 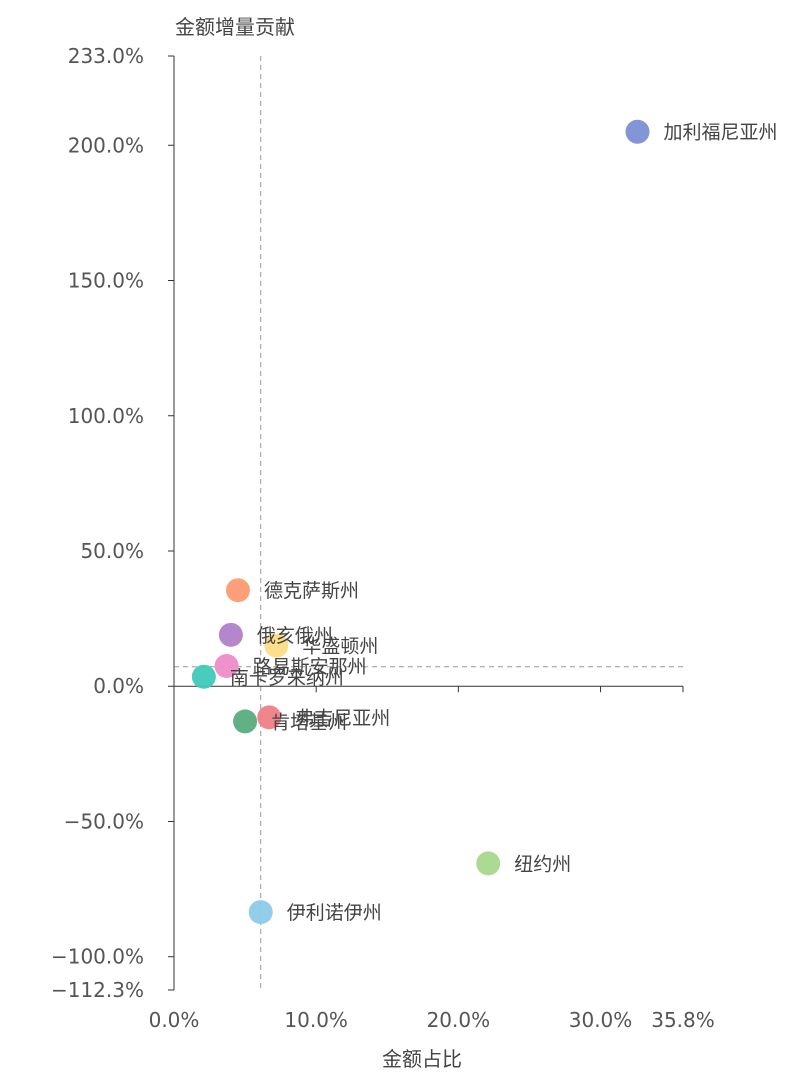 What do you see at coordinates (310, 667) in the screenshot?
I see `data-point-label: 路易斯安那州` at bounding box center [310, 667].